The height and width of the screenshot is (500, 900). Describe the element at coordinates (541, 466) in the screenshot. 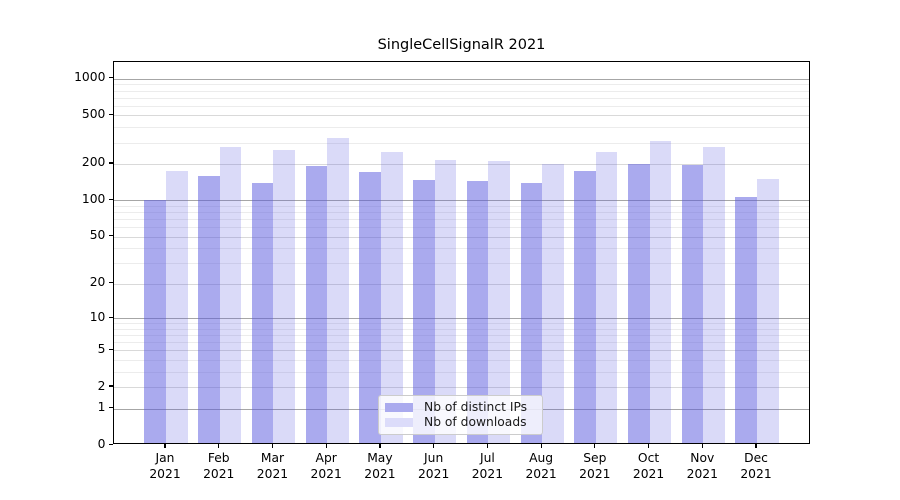

I see `x-tick-label: Aug 2021` at that location.